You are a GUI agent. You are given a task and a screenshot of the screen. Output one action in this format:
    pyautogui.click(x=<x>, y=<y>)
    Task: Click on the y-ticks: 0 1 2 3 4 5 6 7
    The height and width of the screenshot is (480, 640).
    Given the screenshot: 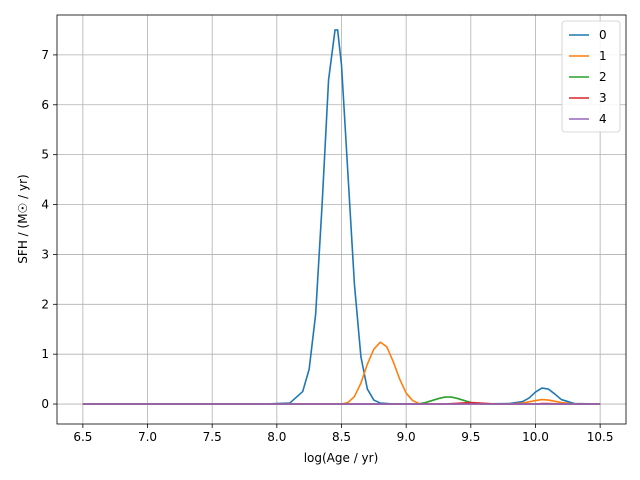 What is the action you would take?
    pyautogui.click(x=49, y=229)
    